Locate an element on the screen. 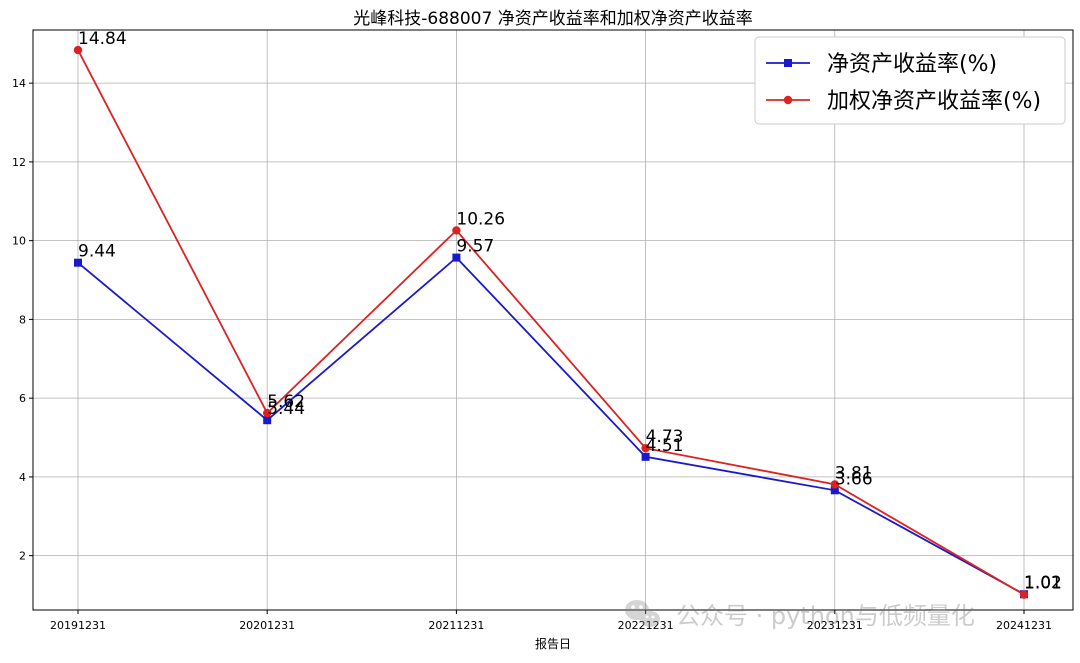  x-tick-label: 20241231 is located at coordinates (1024, 625).